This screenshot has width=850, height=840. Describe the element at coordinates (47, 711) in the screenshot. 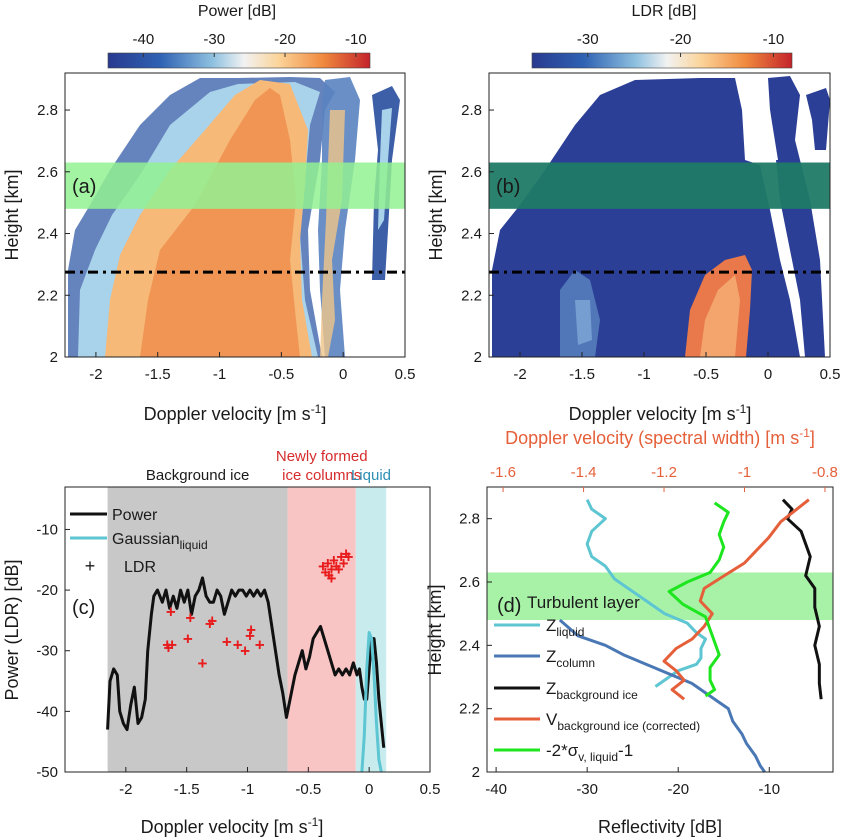

I see `ytick-label: -40` at that location.